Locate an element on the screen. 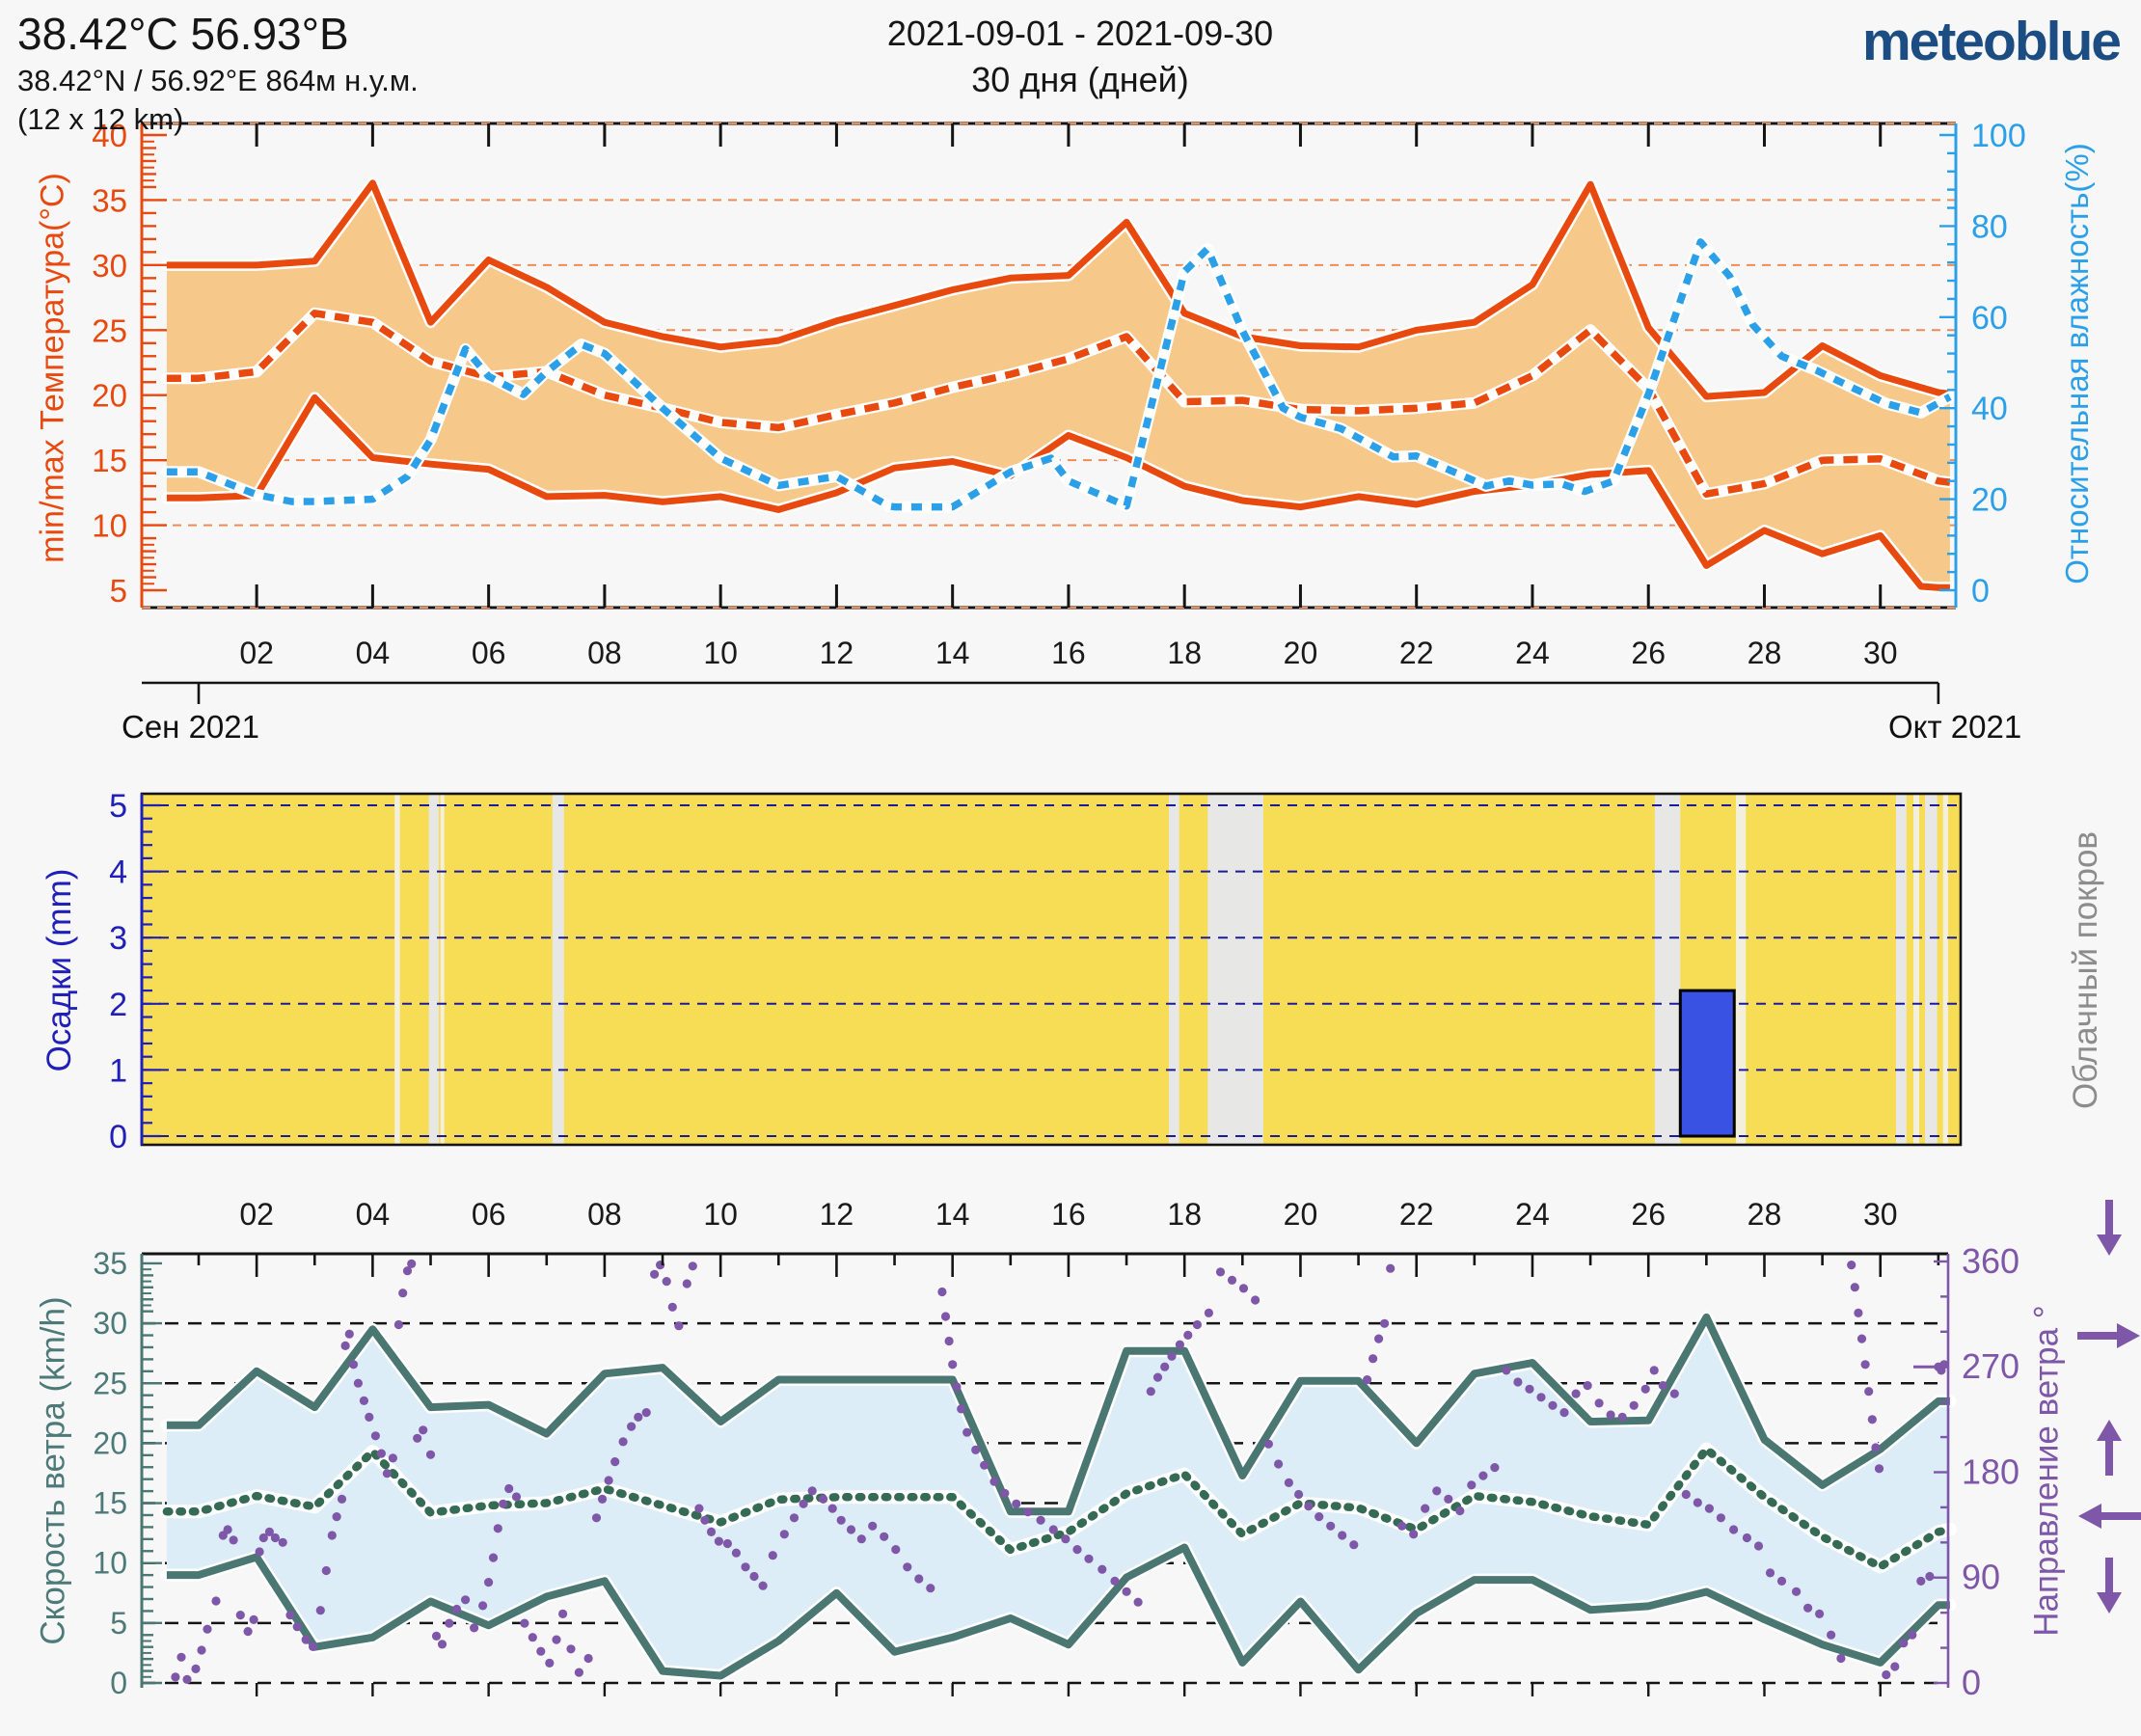  date-range-label: 2021-09-01 - 2021-09-30 is located at coordinates (1080, 33).